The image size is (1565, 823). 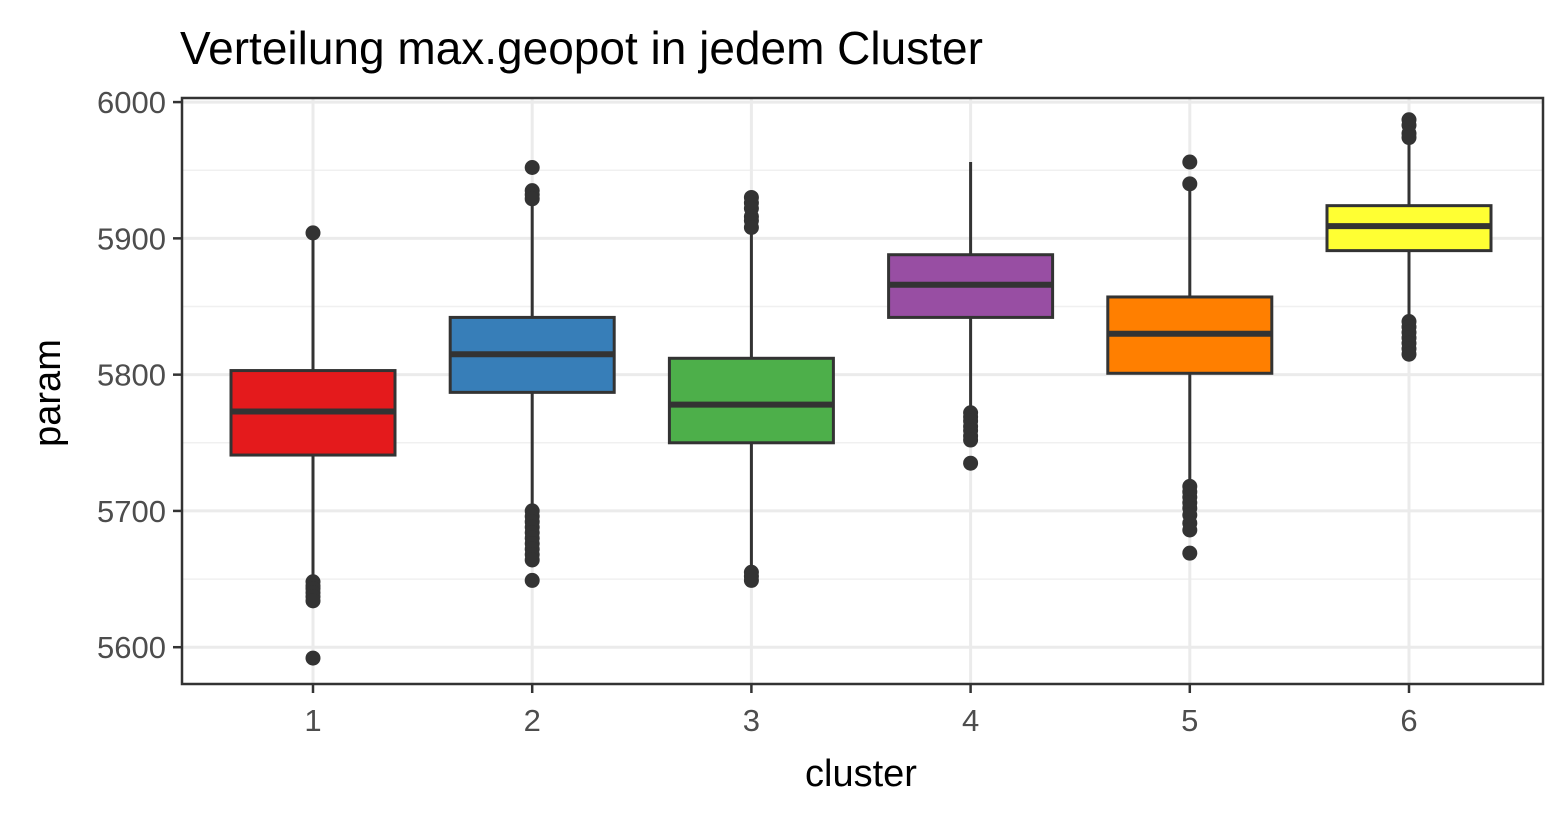 I want to click on y-tick-label: 5900, so click(x=131, y=238).